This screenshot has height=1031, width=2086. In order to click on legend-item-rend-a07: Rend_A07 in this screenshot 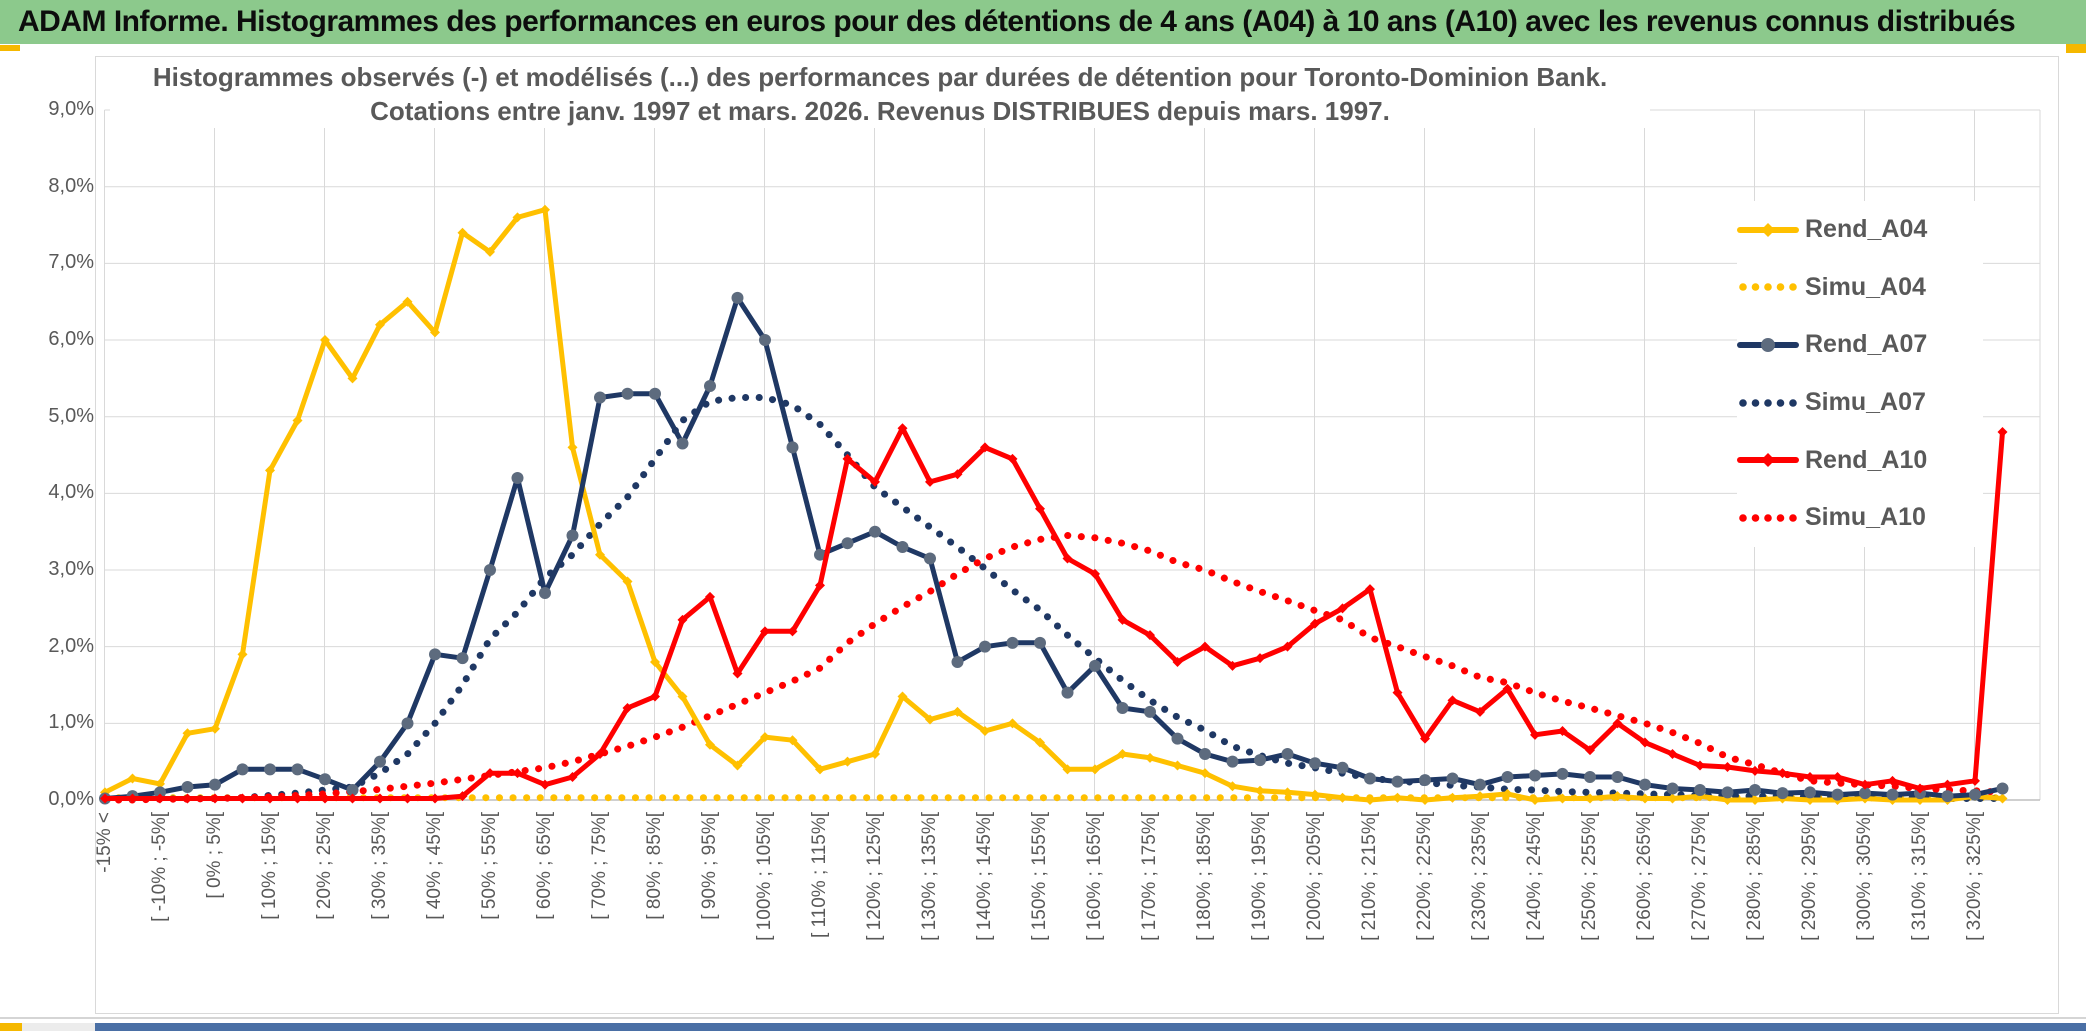, I will do `click(1860, 345)`.